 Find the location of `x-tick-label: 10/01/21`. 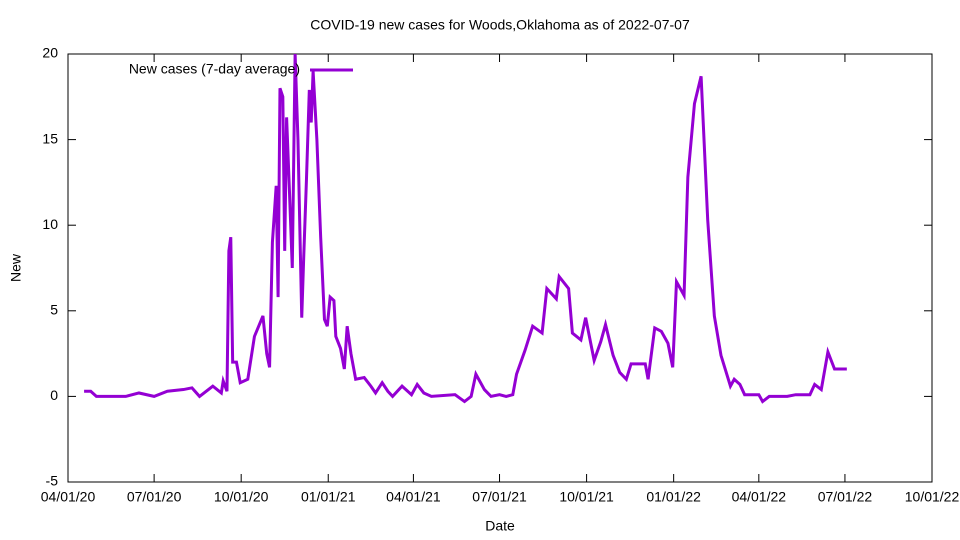

x-tick-label: 10/01/21 is located at coordinates (586, 497).